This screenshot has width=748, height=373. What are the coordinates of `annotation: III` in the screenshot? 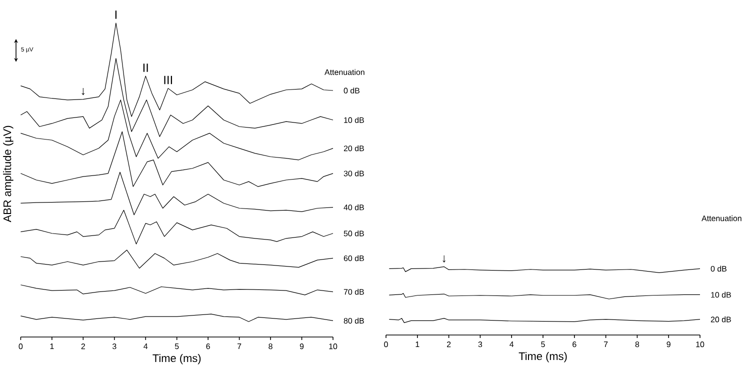 It's located at (168, 80).